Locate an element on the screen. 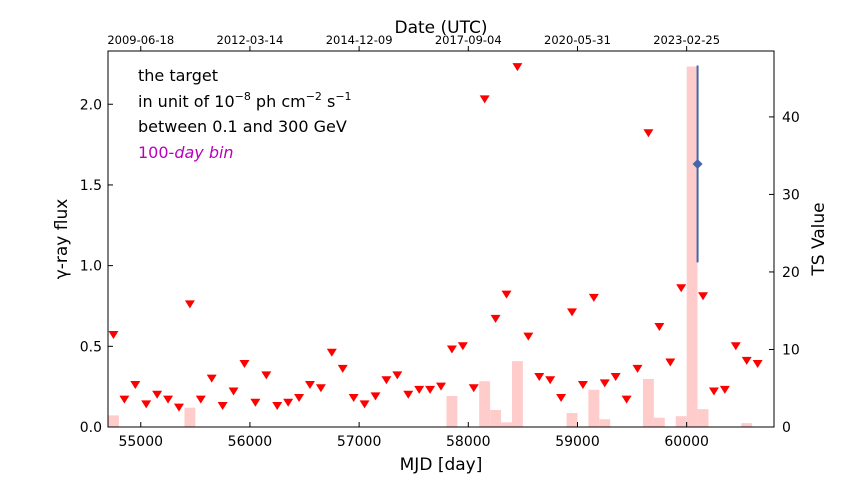 The image size is (864, 480). top-tick-label: 2023-02-25 is located at coordinates (686, 40).